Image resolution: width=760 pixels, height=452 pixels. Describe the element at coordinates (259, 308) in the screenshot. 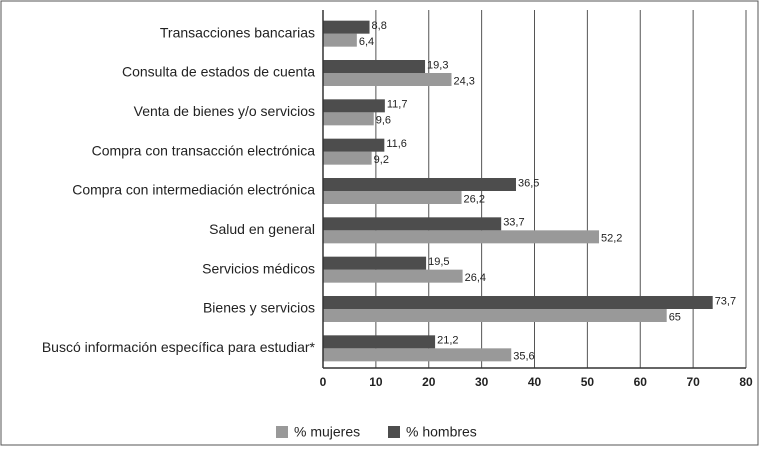

I see `y-tick-label: Bienes y servicios` at that location.